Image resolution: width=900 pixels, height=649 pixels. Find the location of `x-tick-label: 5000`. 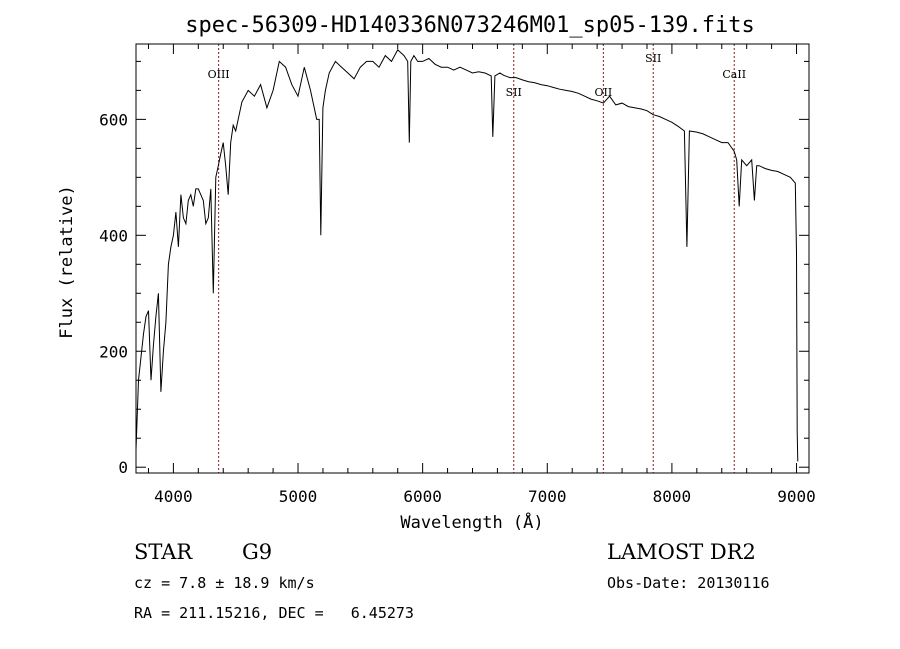

x-tick-label: 5000 is located at coordinates (298, 496).